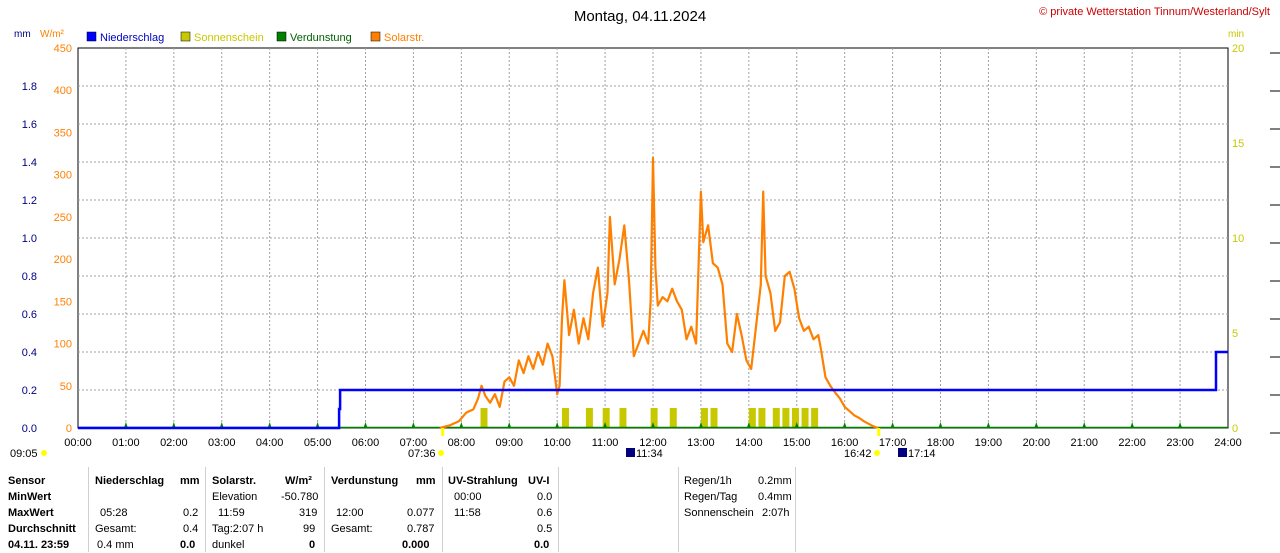 Image resolution: width=1280 pixels, height=553 pixels. Describe the element at coordinates (1238, 239) in the screenshot. I see `y-min-tick-label: 10` at that location.